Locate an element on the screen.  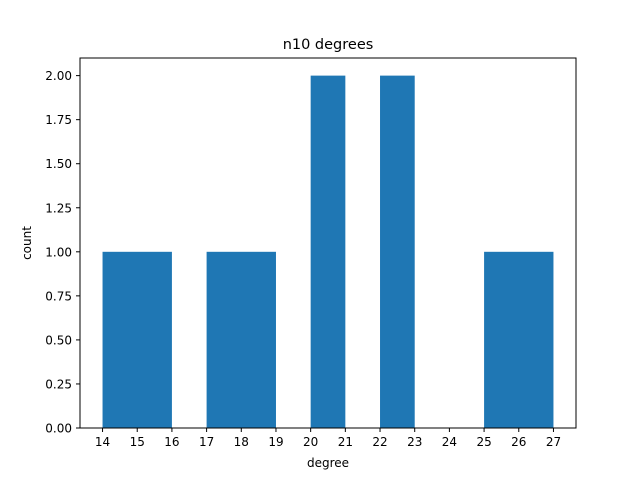
x-tick-label: 22 is located at coordinates (379, 442).